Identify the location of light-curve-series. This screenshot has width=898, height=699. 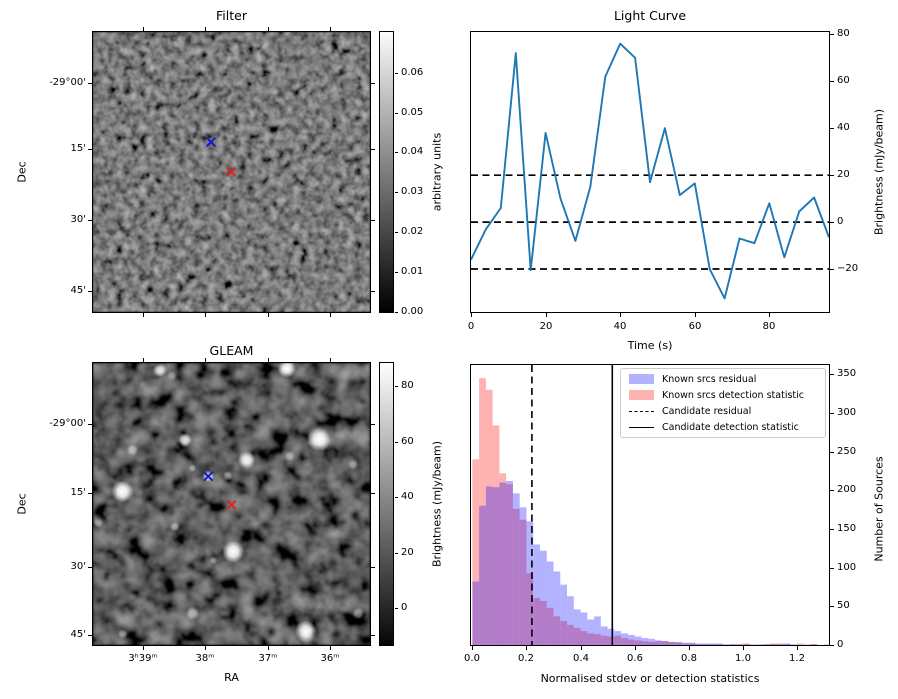
(650, 171).